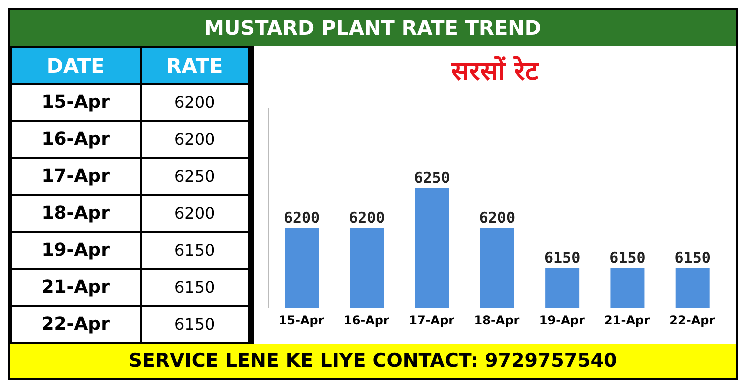  What do you see at coordinates (76, 250) in the screenshot?
I see `category-label: 19-Apr` at bounding box center [76, 250].